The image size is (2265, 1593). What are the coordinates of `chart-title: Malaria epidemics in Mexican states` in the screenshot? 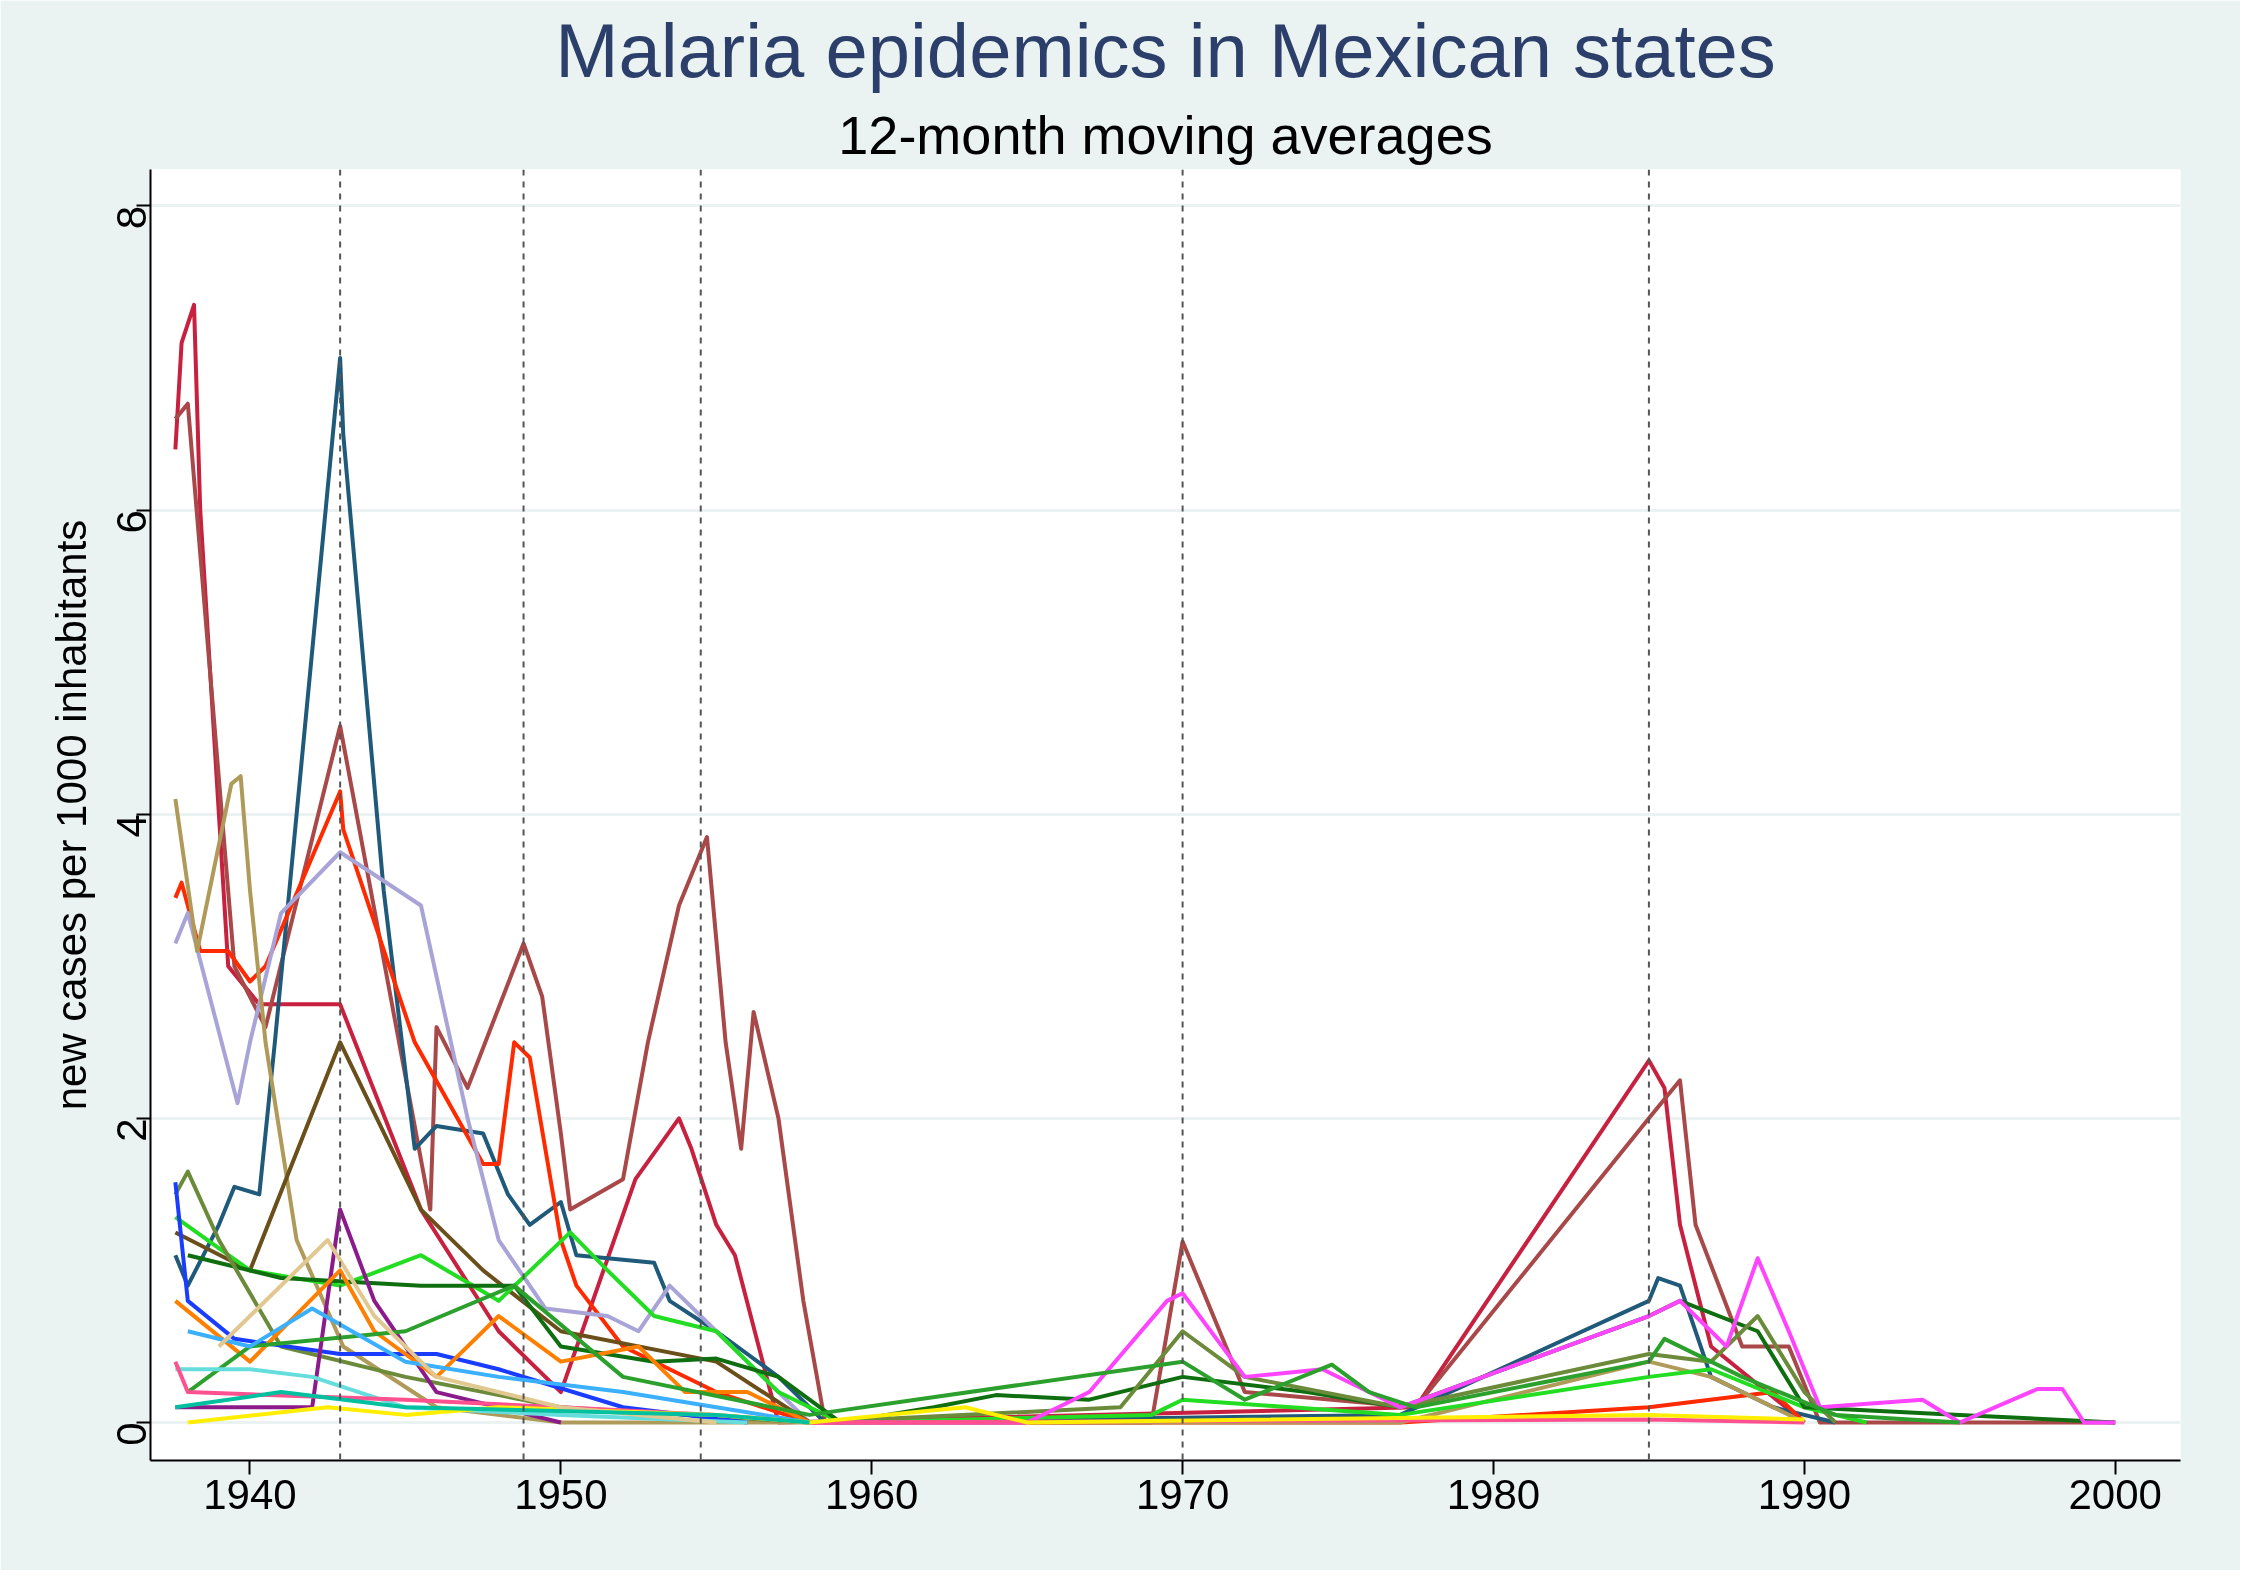 It's located at (1165, 50).